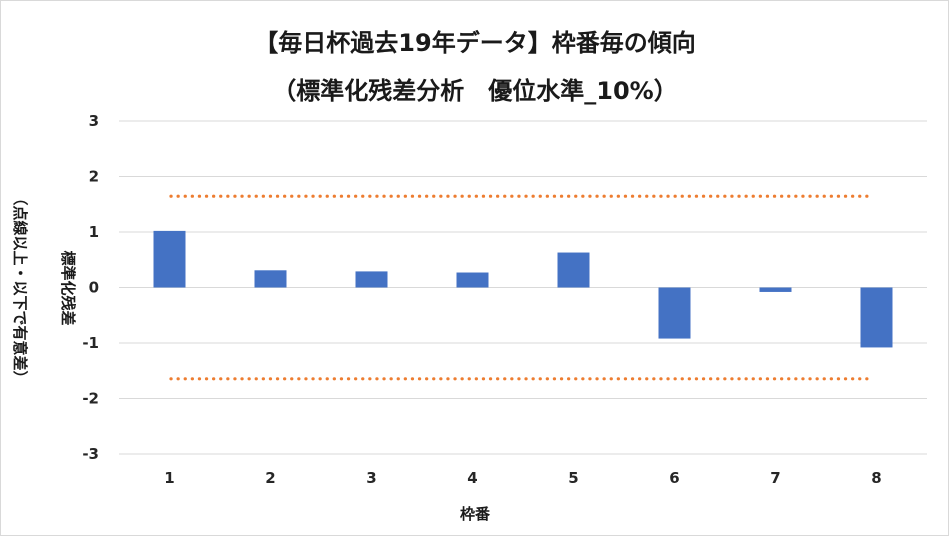  What do you see at coordinates (90, 399) in the screenshot?
I see `y-tick-label: -2` at bounding box center [90, 399].